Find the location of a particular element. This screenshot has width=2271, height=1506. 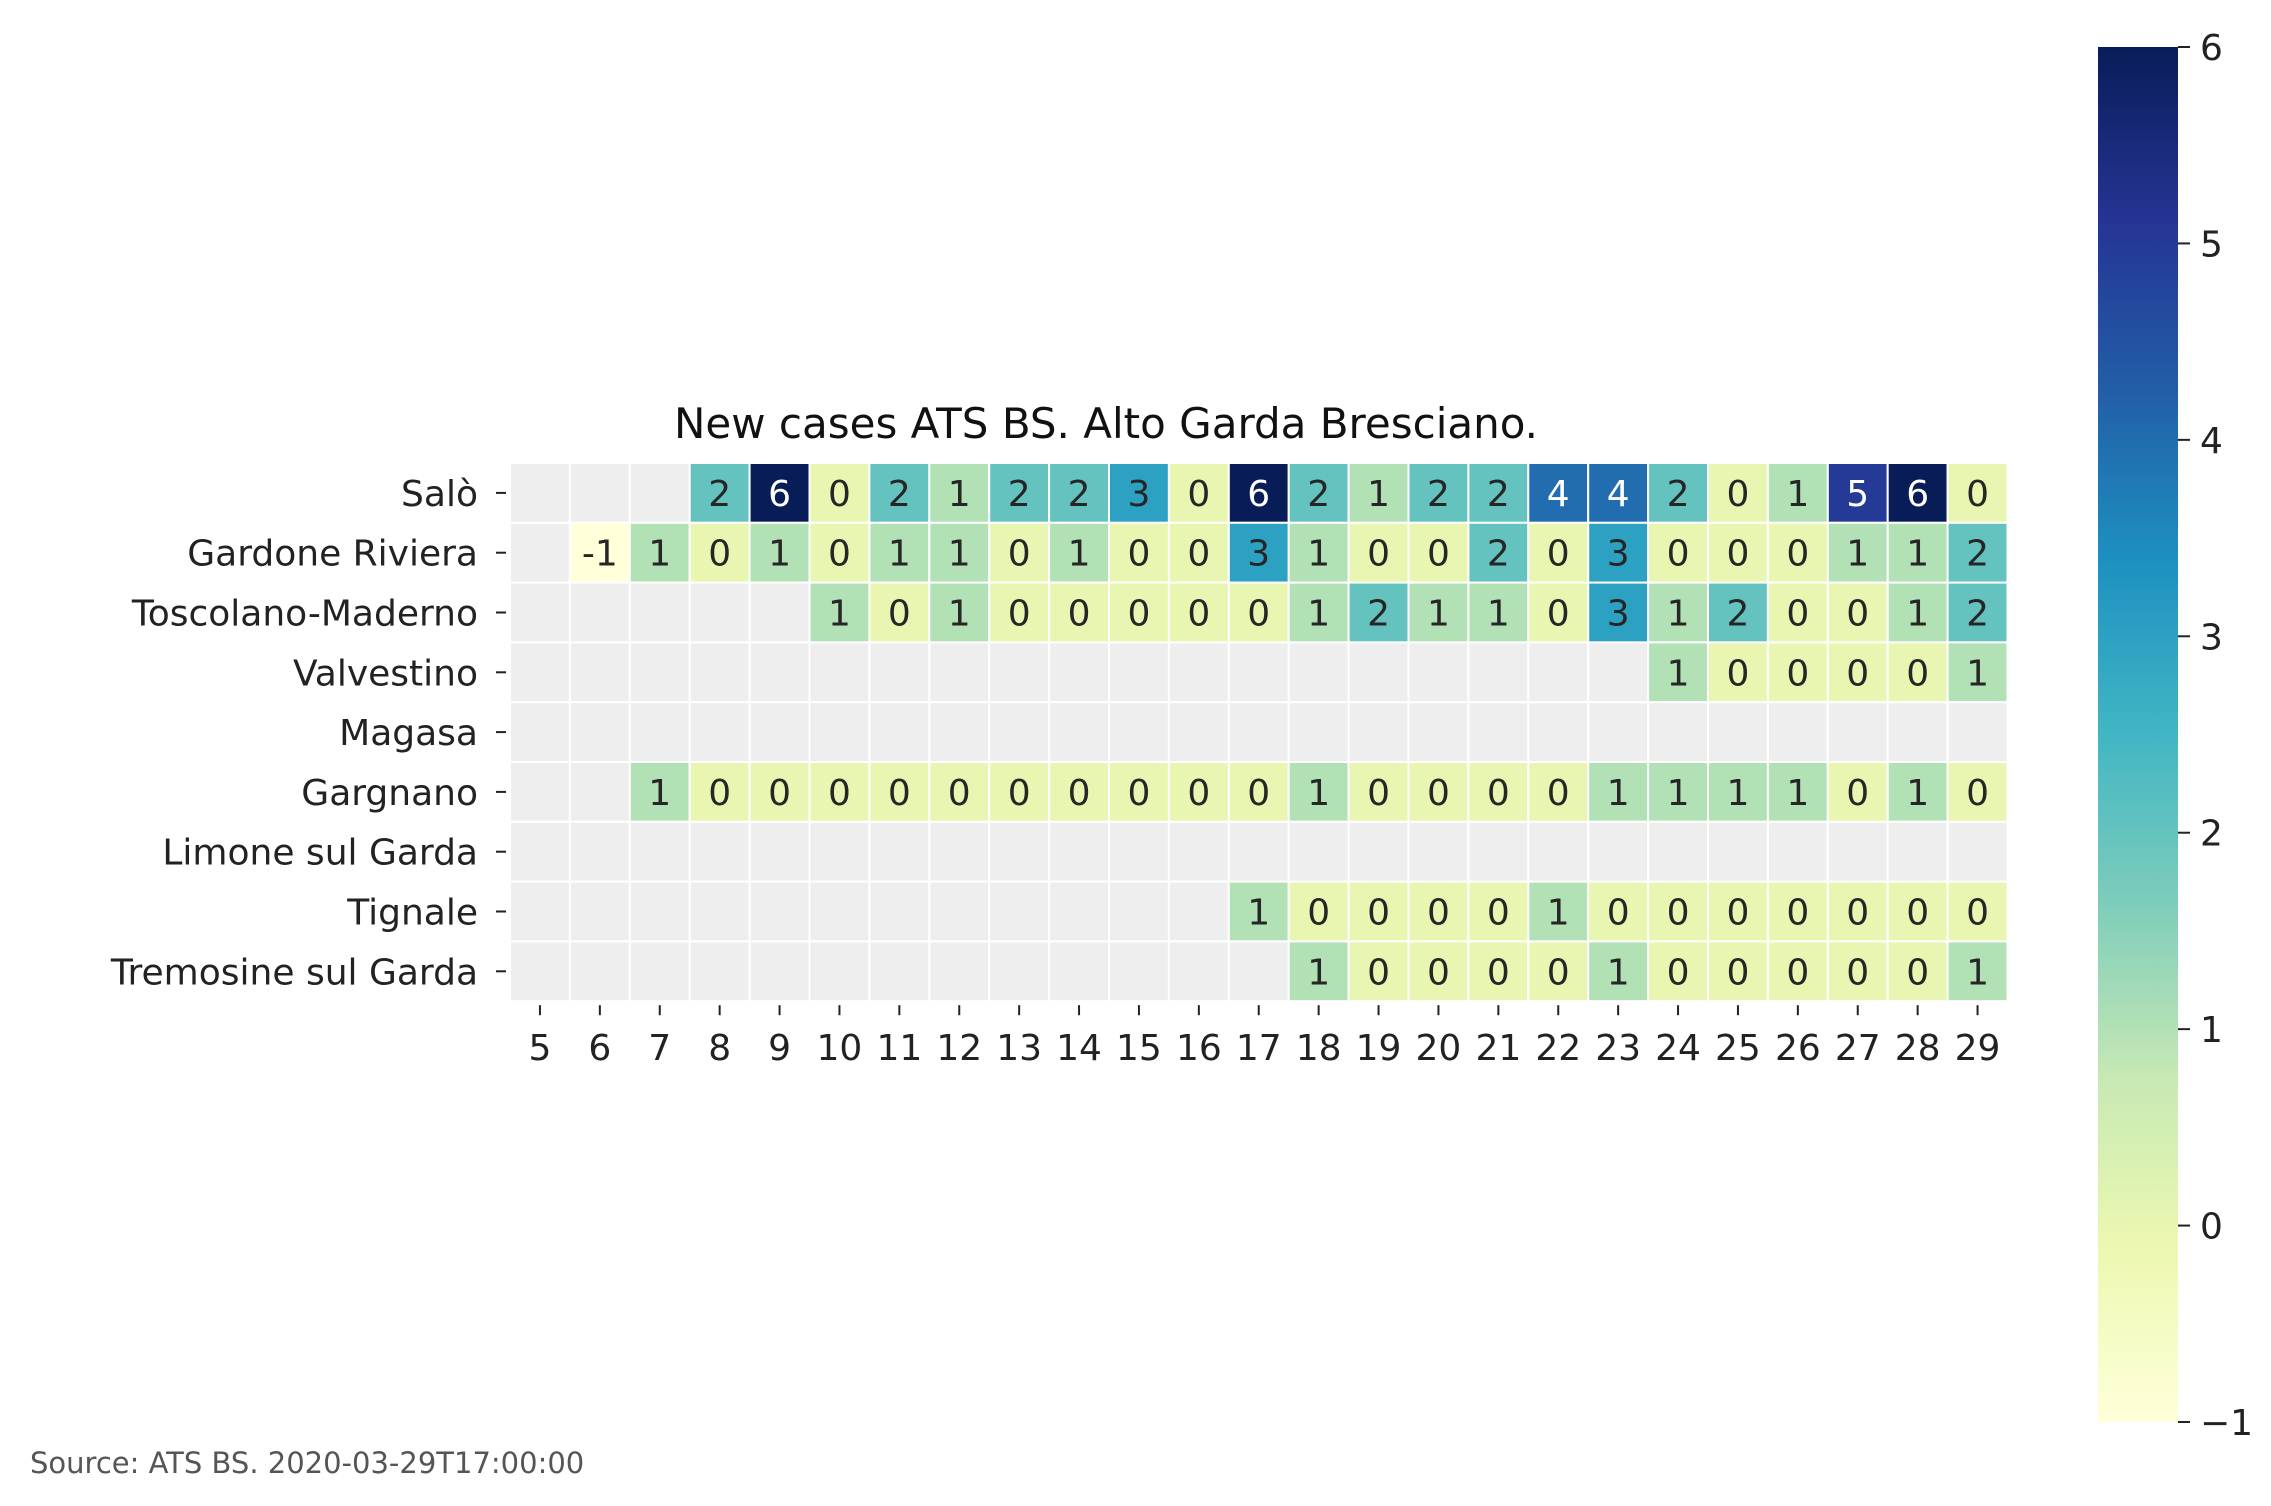

y-tick-label: Gardone Riviera is located at coordinates (332, 554).